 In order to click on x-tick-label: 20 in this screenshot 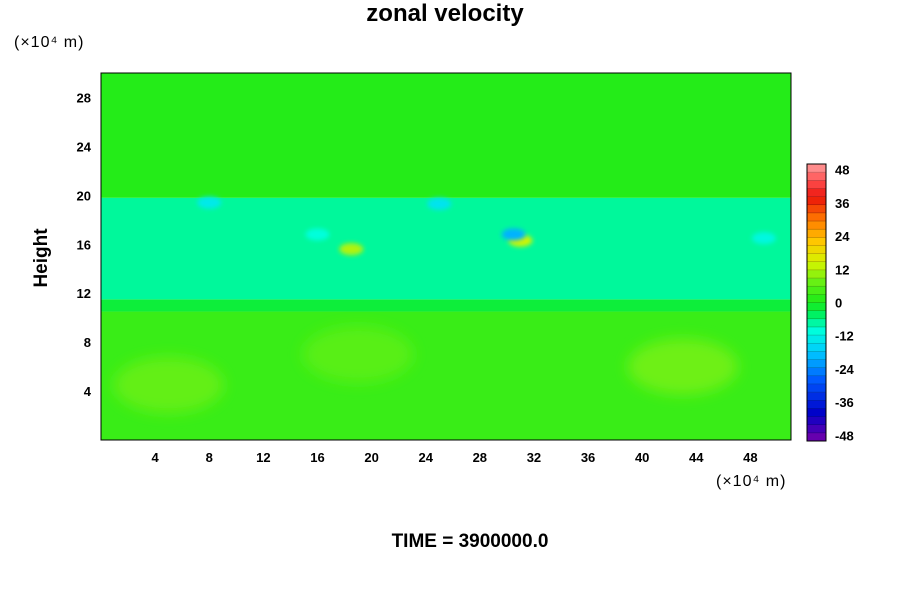, I will do `click(371, 457)`.